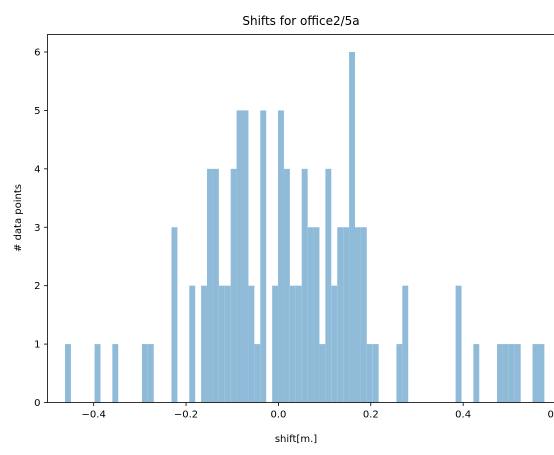  What do you see at coordinates (94, 415) in the screenshot?
I see `x-tick-label: −0.4` at bounding box center [94, 415].